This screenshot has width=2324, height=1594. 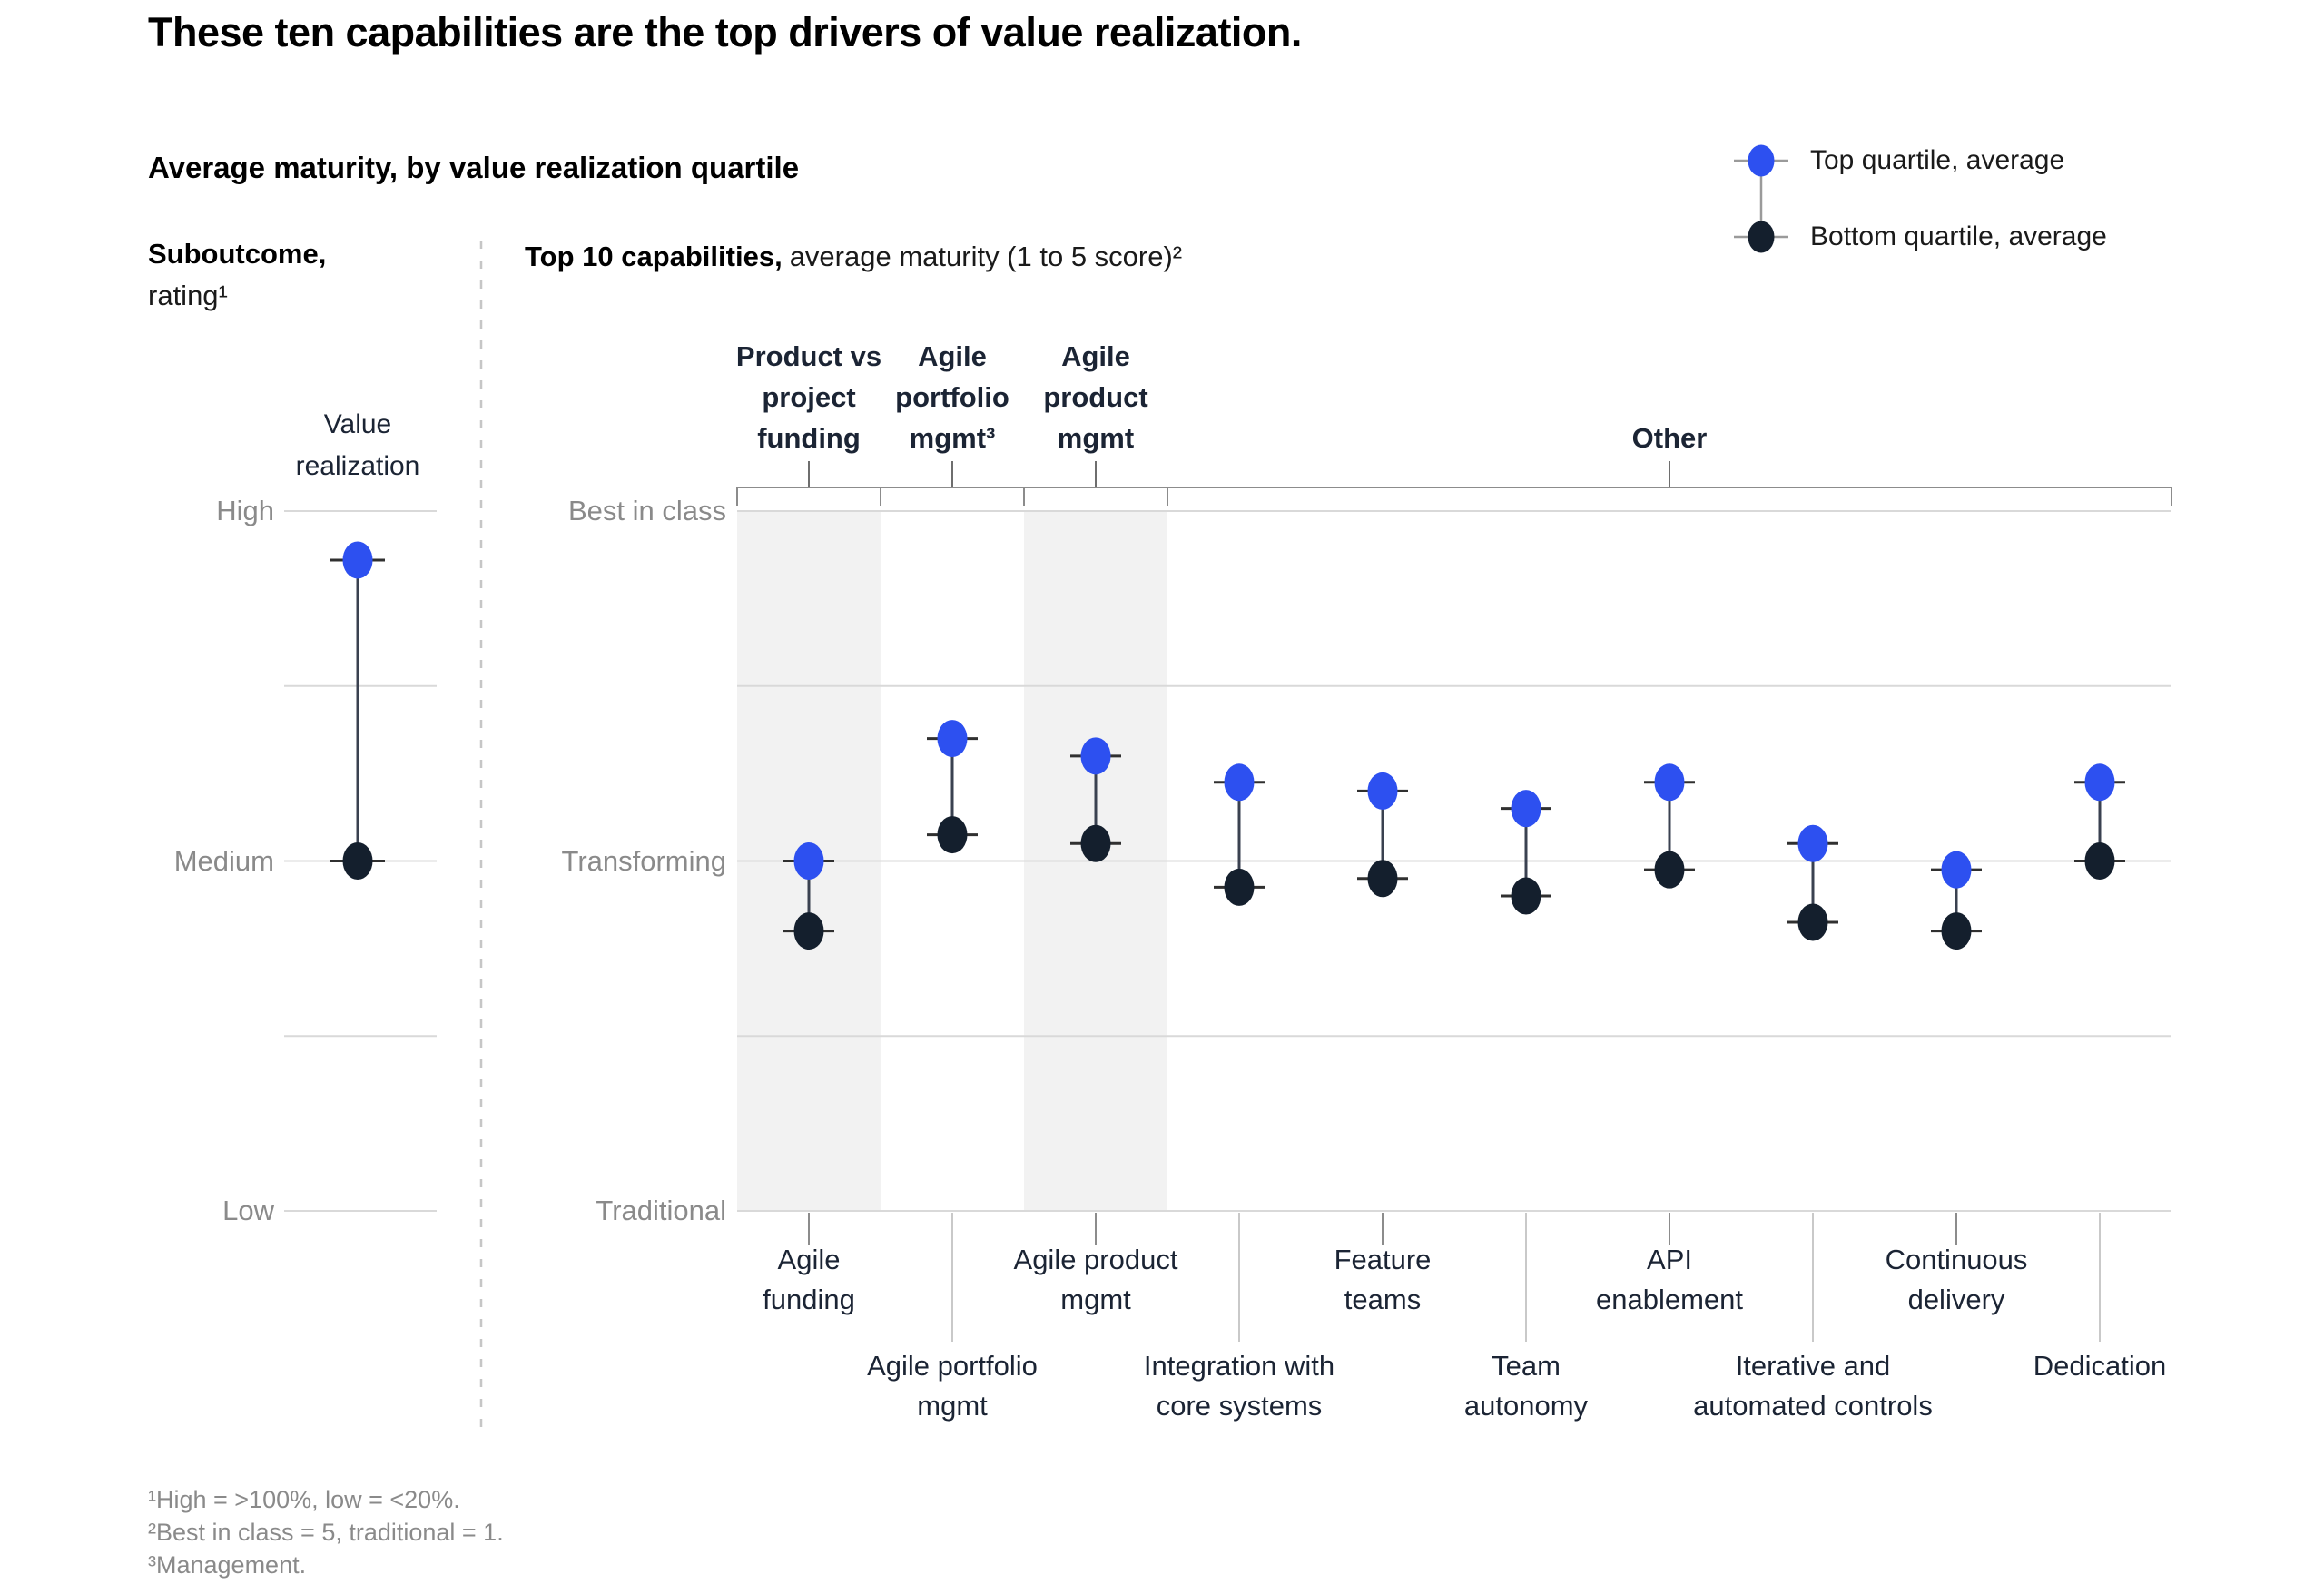 I want to click on footnote: ³Management., so click(x=227, y=1565).